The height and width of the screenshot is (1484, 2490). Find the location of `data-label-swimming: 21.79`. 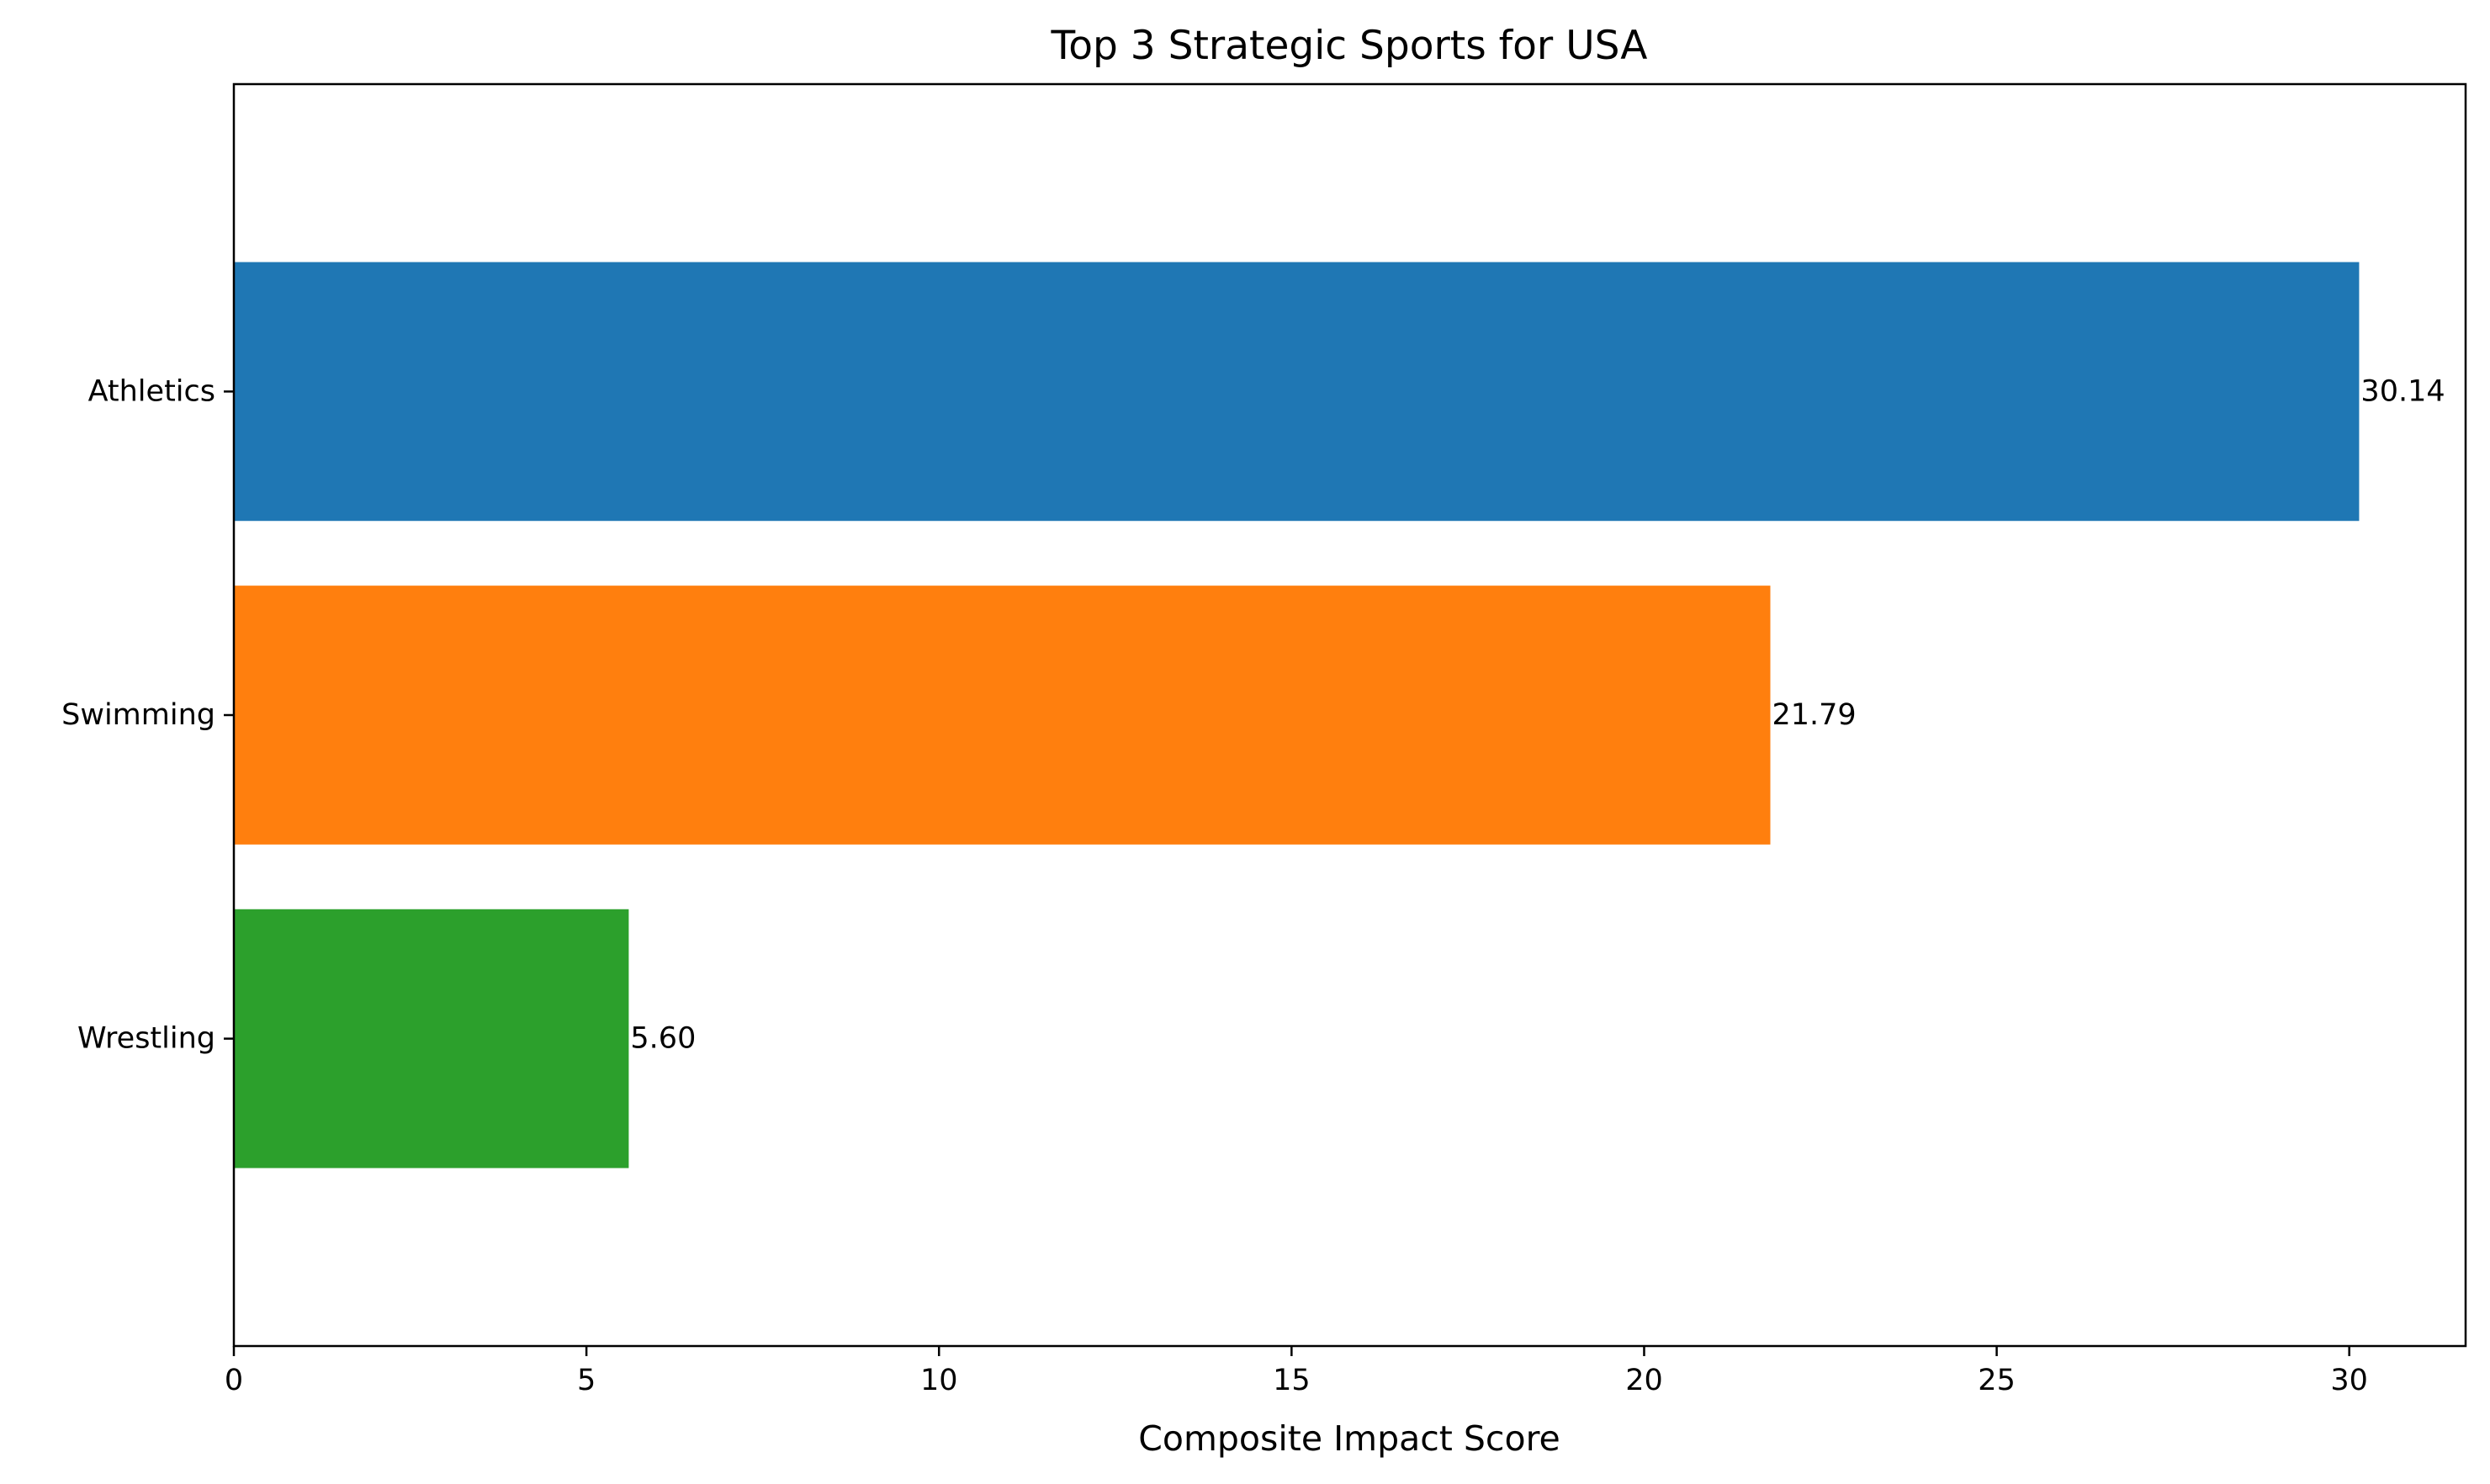

data-label-swimming: 21.79 is located at coordinates (1814, 715).